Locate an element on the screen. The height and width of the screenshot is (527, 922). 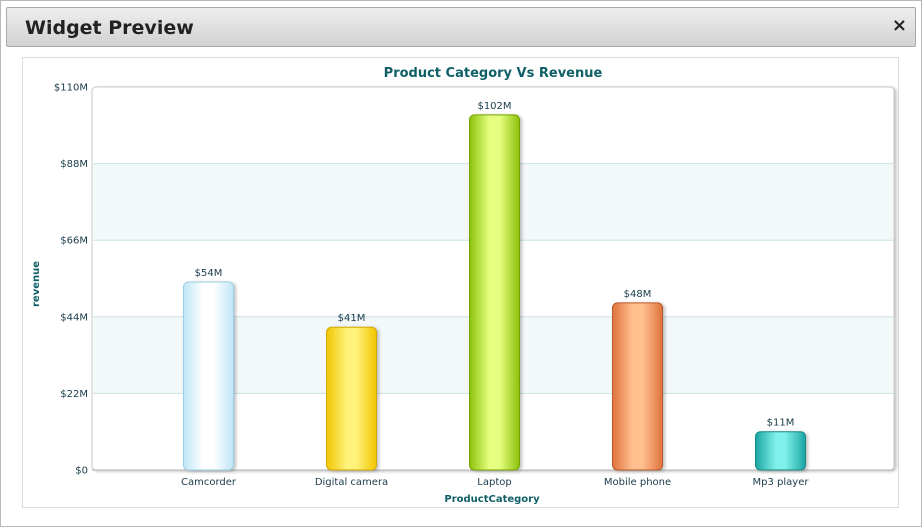
bar-camcorder is located at coordinates (208, 376).